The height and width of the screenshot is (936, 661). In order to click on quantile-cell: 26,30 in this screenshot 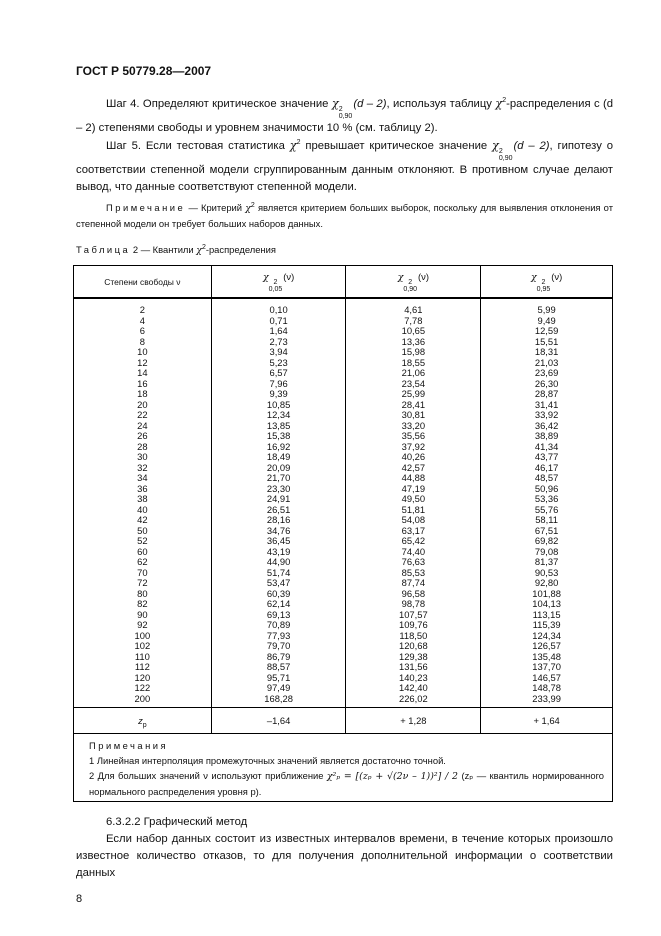, I will do `click(546, 383)`.